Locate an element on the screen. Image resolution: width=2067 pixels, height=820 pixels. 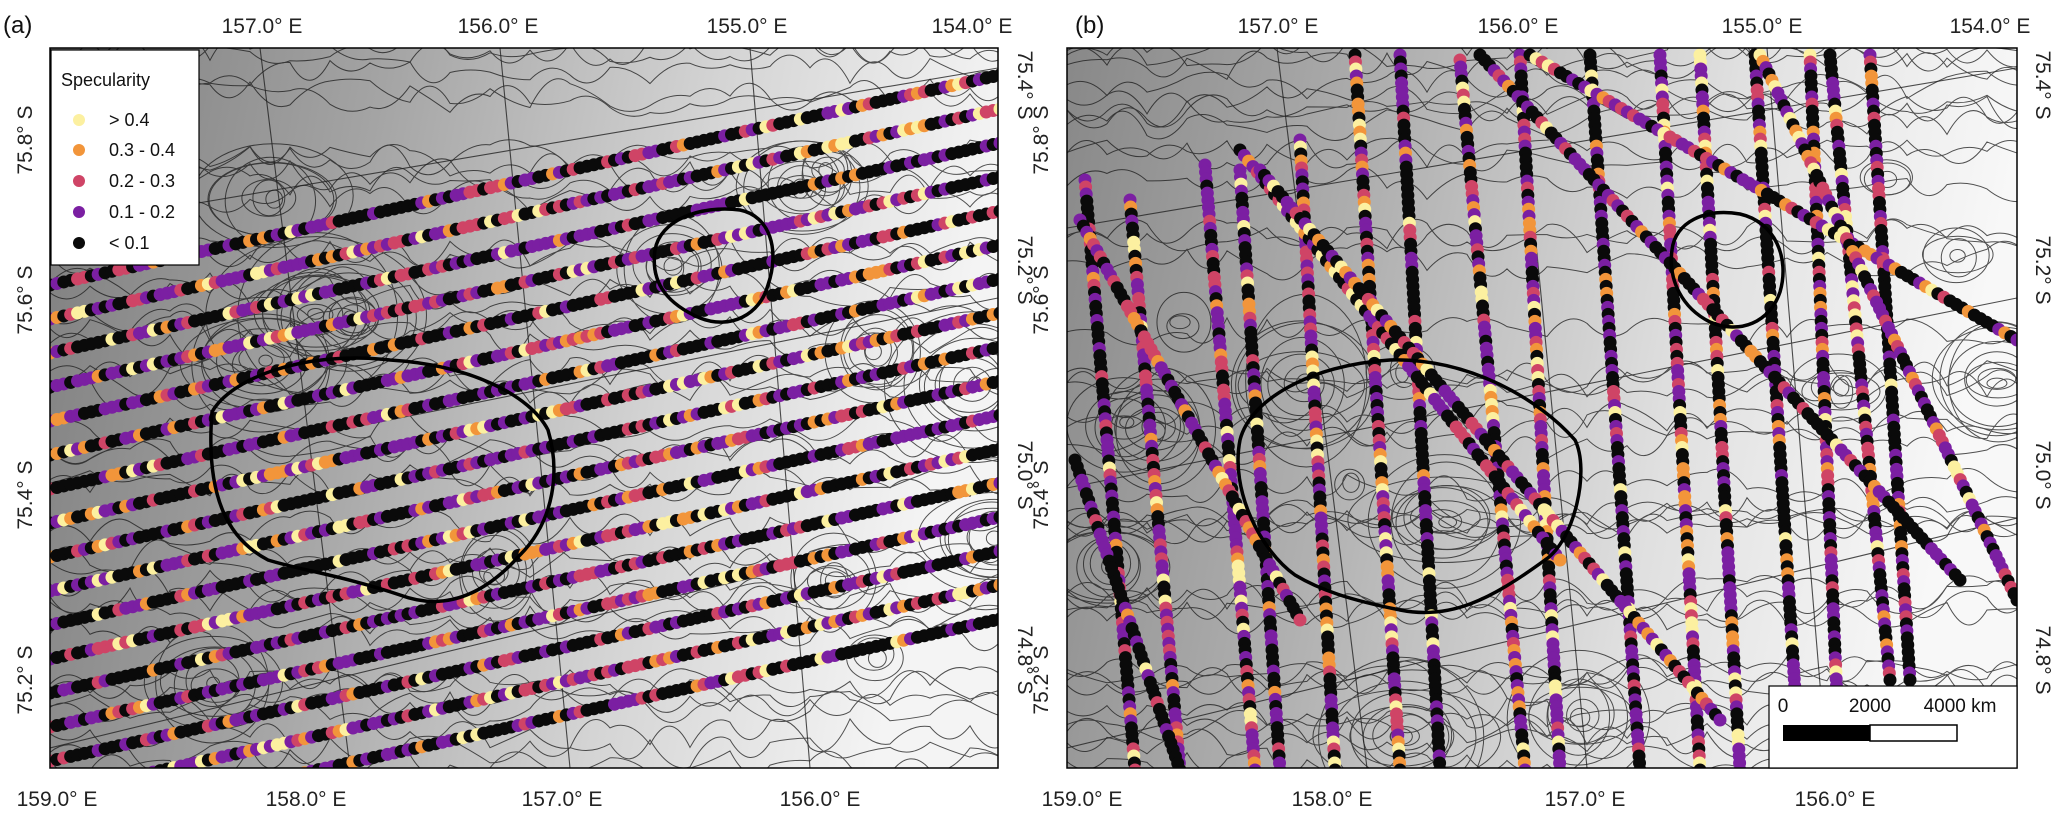
left-ticks-a: 75.8° S 75.6° S 75.4° S 75.2° S is located at coordinates (25, 409).